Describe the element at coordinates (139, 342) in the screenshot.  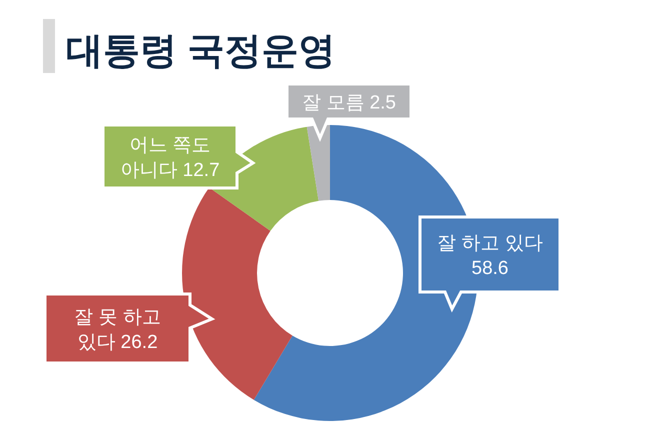
I see `data-label: 26.2` at that location.